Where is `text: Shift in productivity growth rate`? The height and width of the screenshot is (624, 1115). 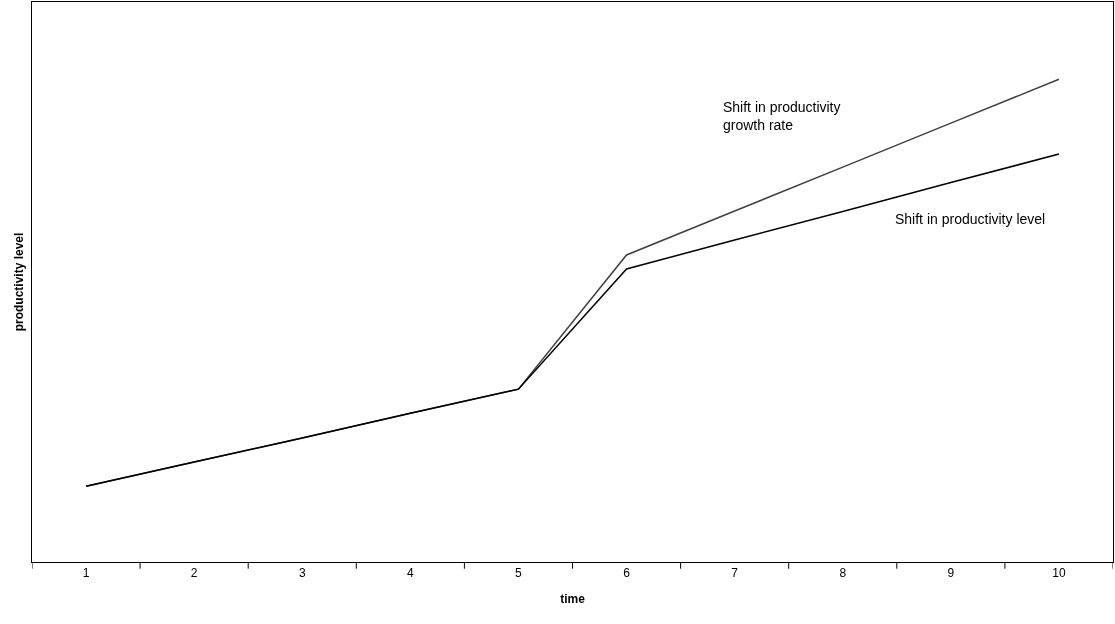
text: Shift in productivity growth rate is located at coordinates (782, 116).